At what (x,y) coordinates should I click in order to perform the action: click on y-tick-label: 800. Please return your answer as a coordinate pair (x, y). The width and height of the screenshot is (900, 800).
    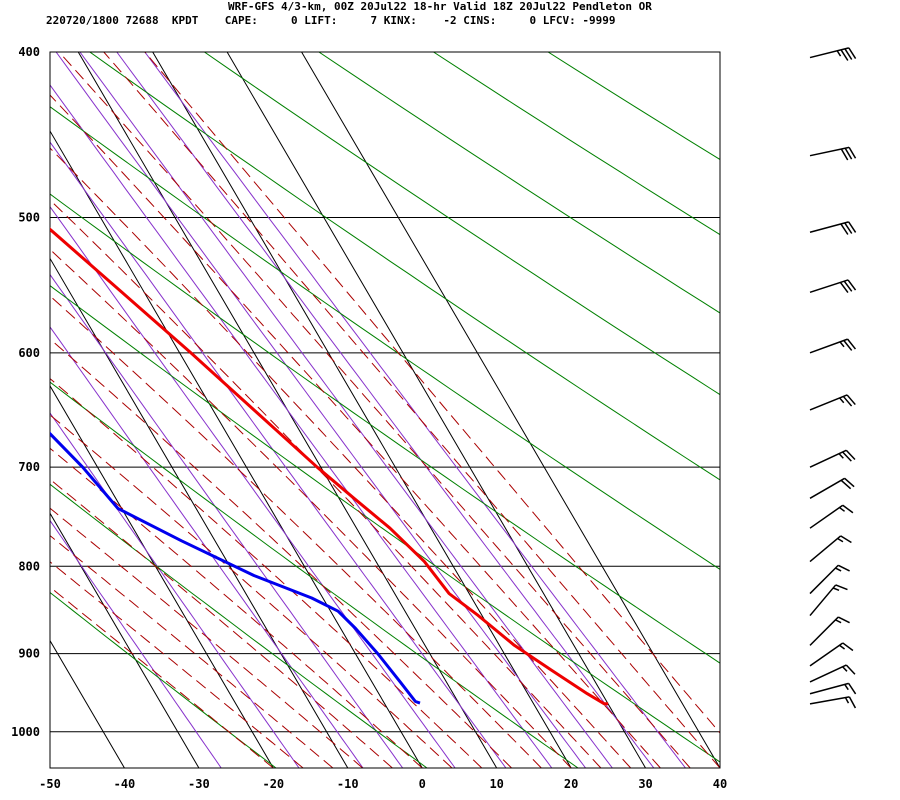
    Looking at the image, I should click on (29, 566).